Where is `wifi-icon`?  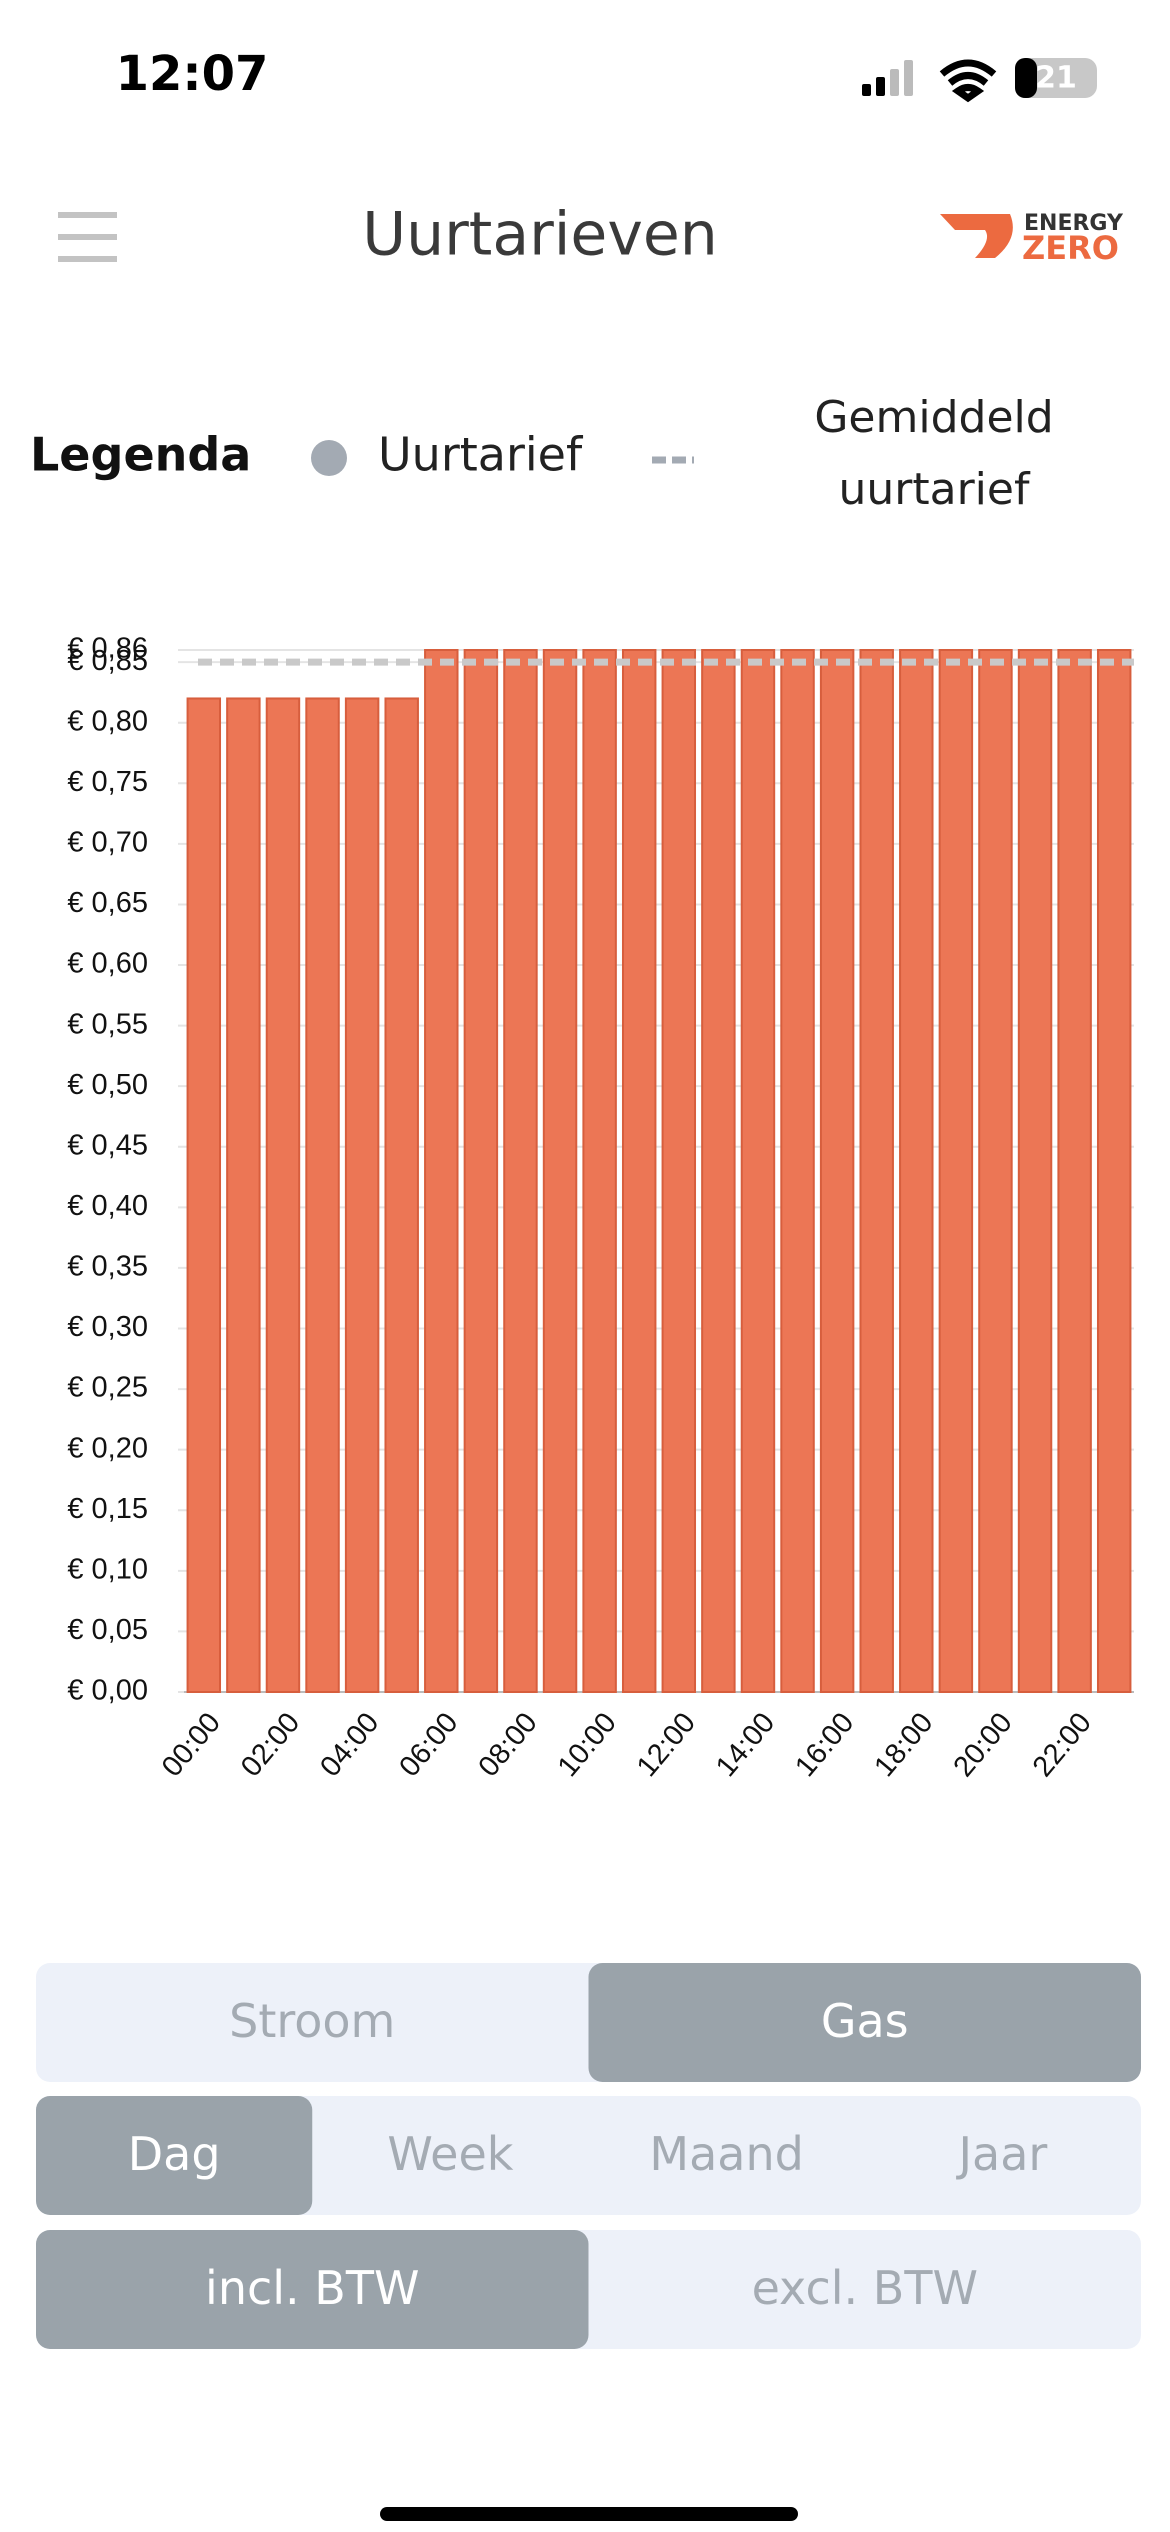
wifi-icon is located at coordinates (968, 81).